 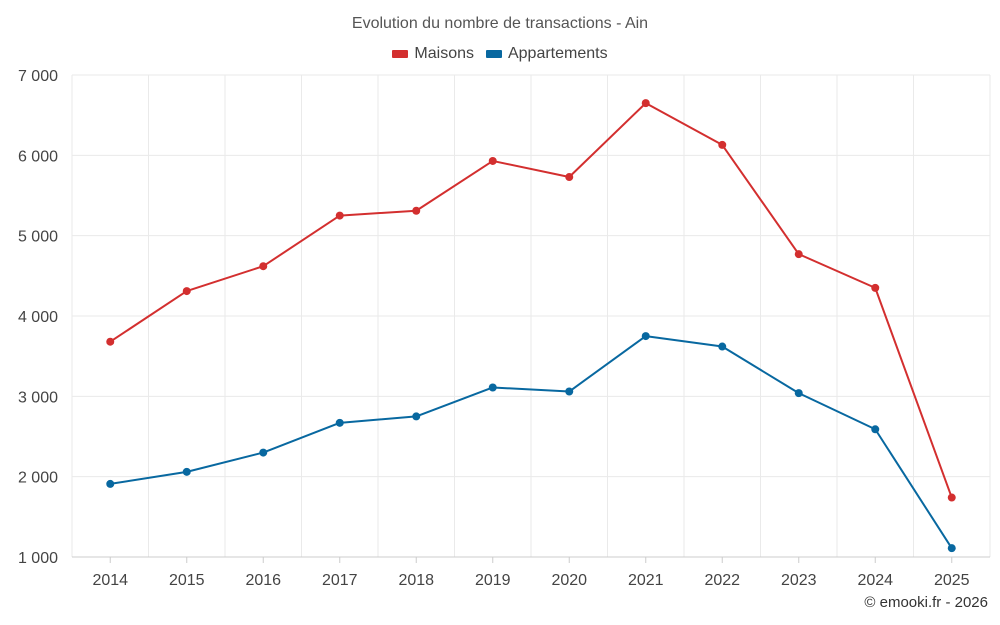 What do you see at coordinates (493, 54) in the screenshot?
I see `legend-swatch-appartements` at bounding box center [493, 54].